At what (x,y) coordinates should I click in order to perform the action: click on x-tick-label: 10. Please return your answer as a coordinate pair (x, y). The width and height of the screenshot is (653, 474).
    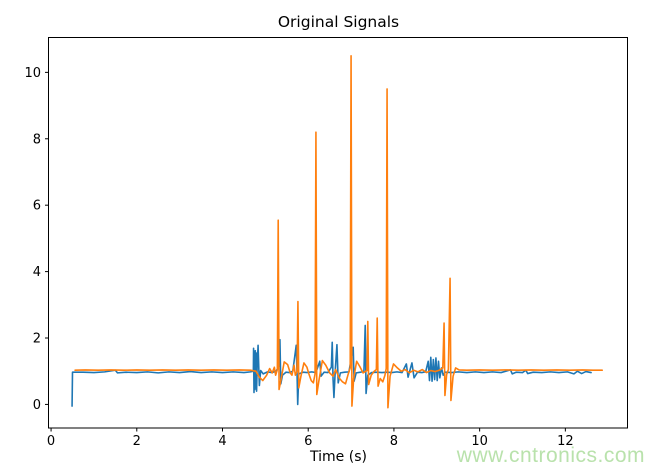
    Looking at the image, I should click on (479, 441).